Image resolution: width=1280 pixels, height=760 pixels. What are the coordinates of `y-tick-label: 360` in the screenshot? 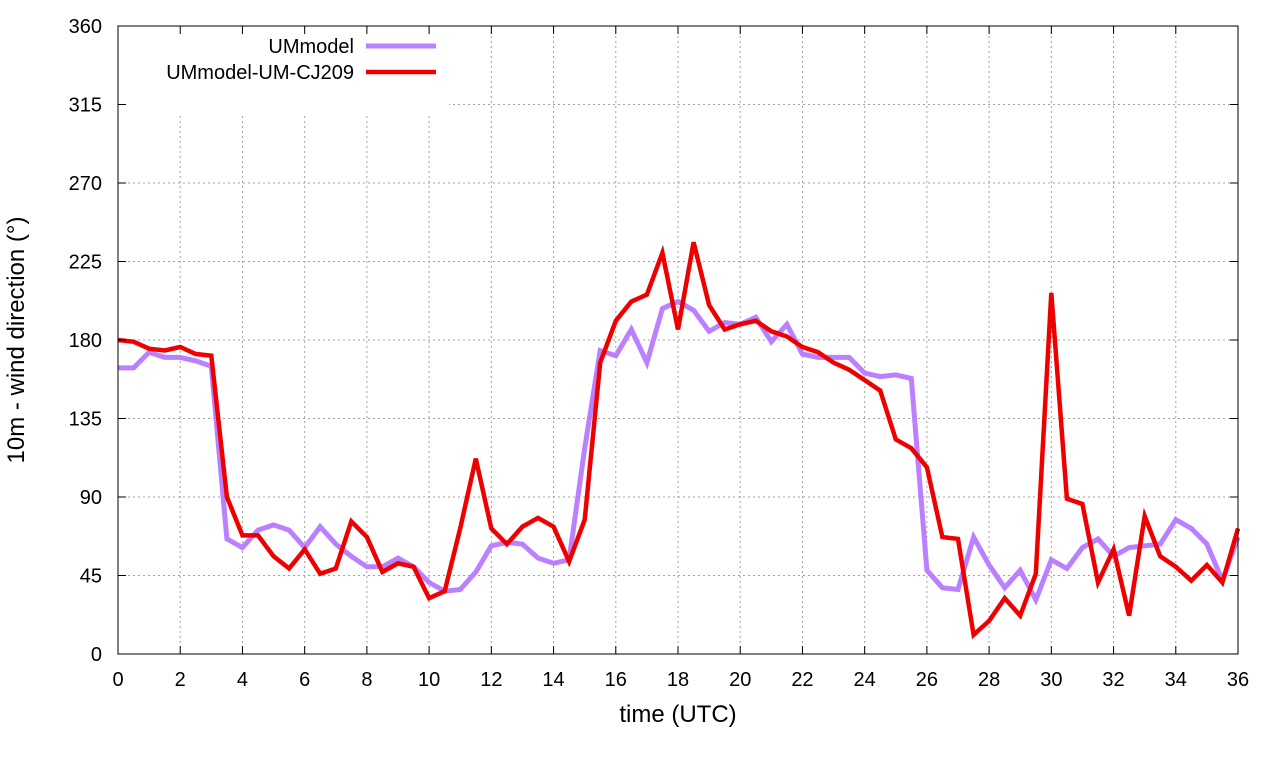 It's located at (85, 27).